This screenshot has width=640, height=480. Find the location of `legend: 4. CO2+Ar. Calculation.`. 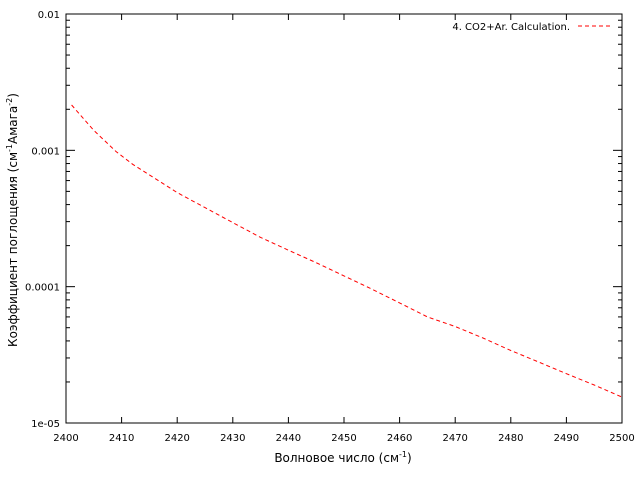

legend: 4. CO2+Ar. Calculation. is located at coordinates (532, 27).